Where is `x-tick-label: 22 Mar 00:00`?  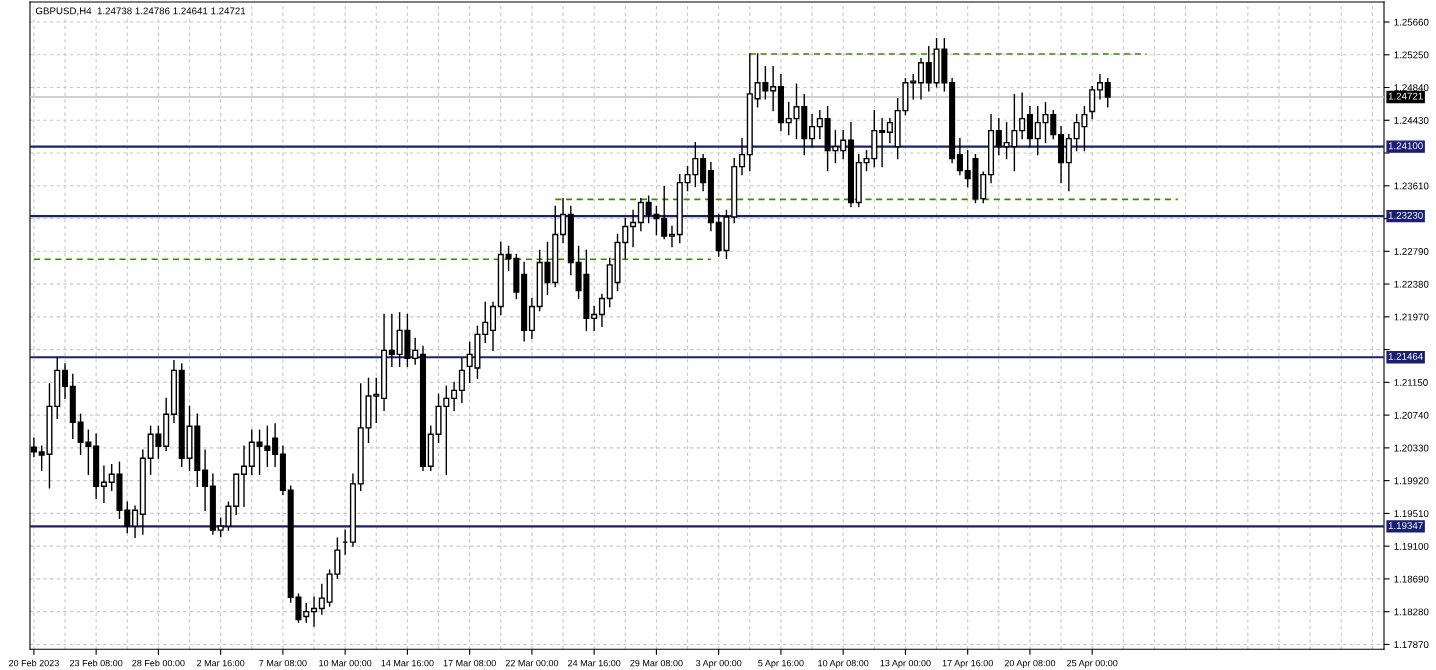
x-tick-label: 22 Mar 00:00 is located at coordinates (532, 663).